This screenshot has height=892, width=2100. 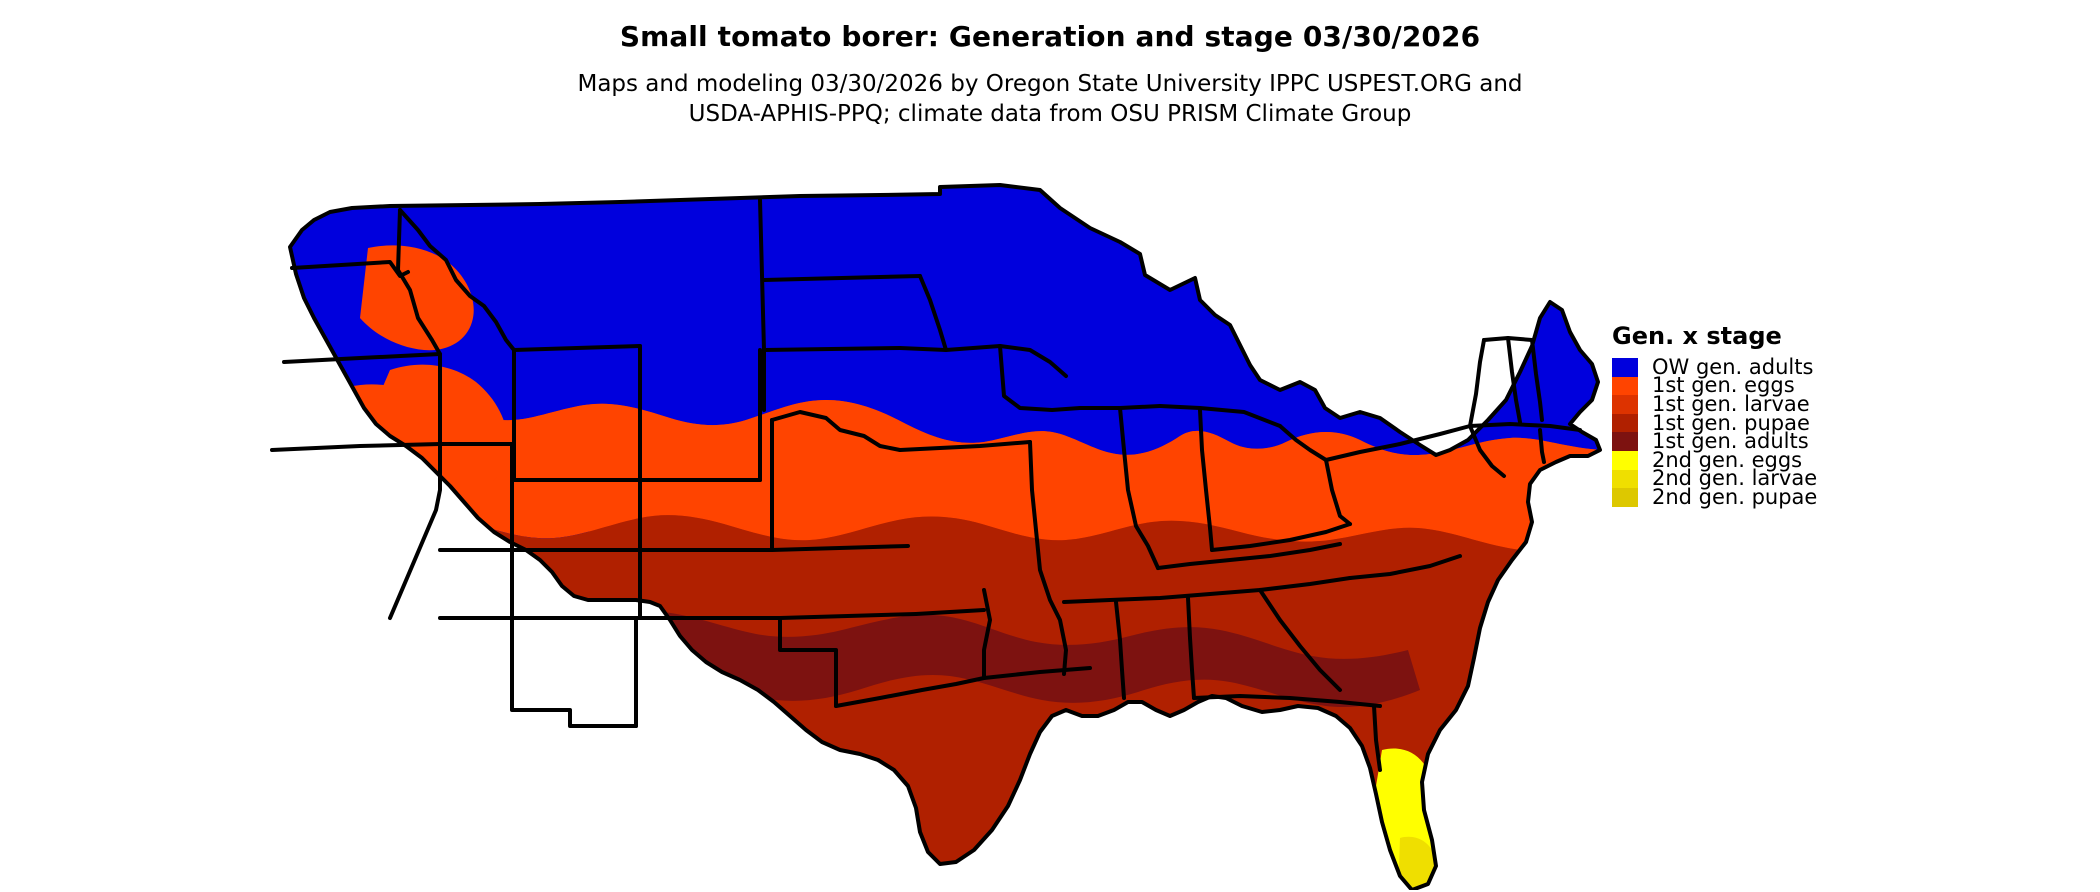 I want to click on border-ga-sc, so click(x=1300, y=640).